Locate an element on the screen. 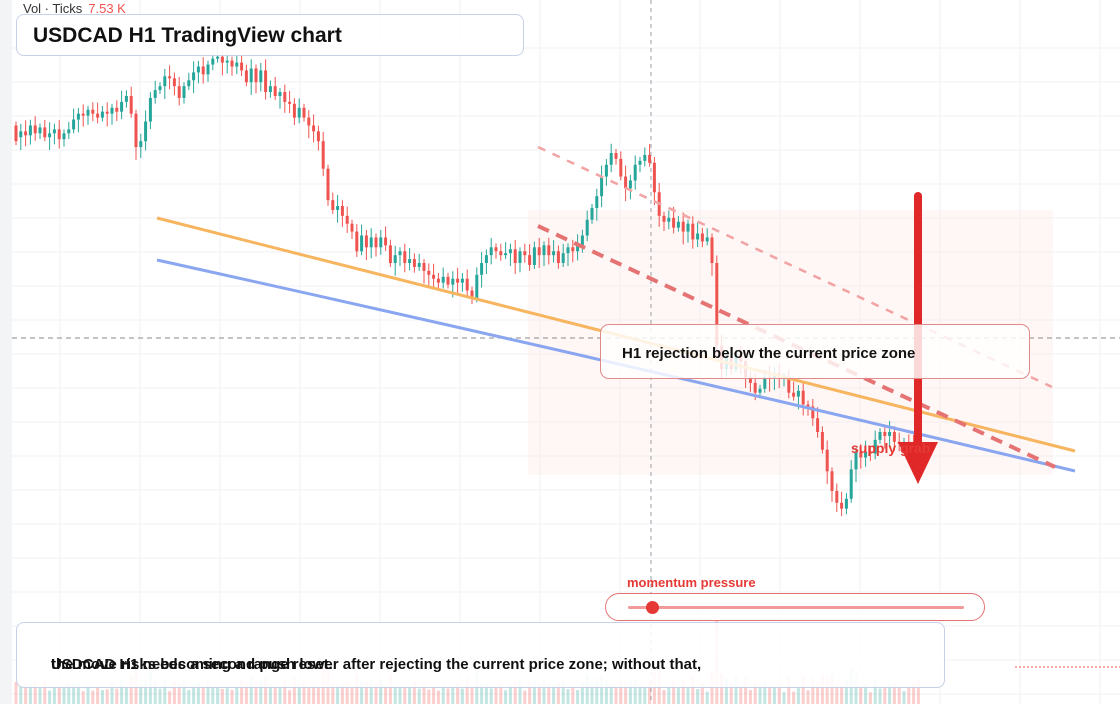 The height and width of the screenshot is (704, 1120). supply-grab-label: supply grab is located at coordinates (891, 448).